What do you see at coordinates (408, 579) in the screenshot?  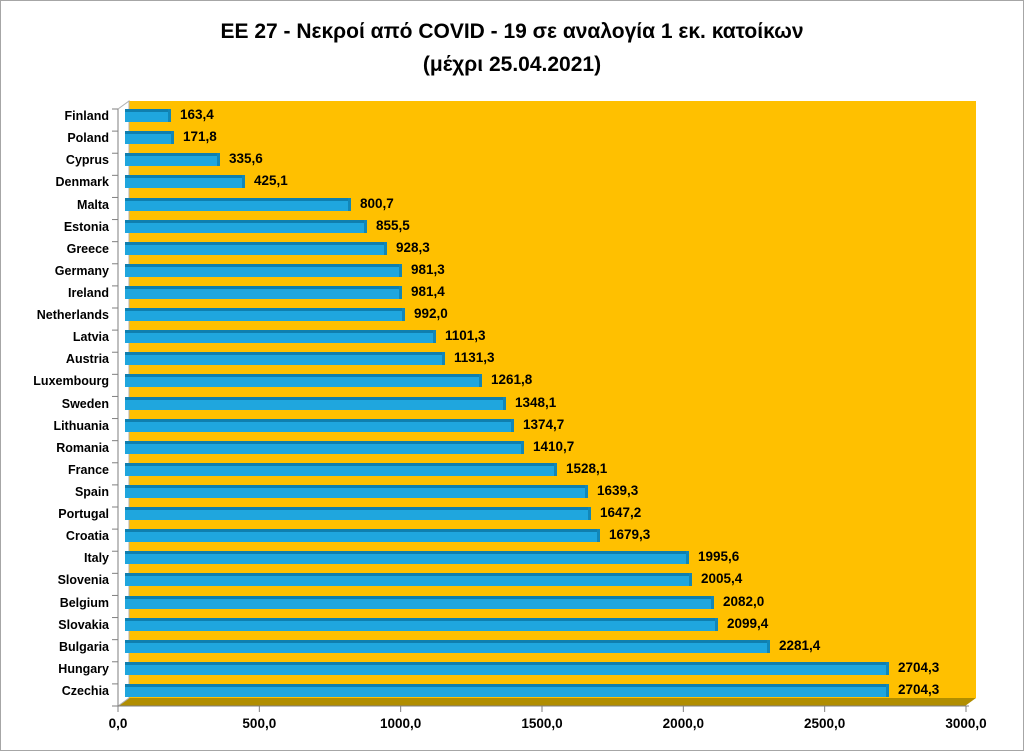 I see `bar-slovenia` at bounding box center [408, 579].